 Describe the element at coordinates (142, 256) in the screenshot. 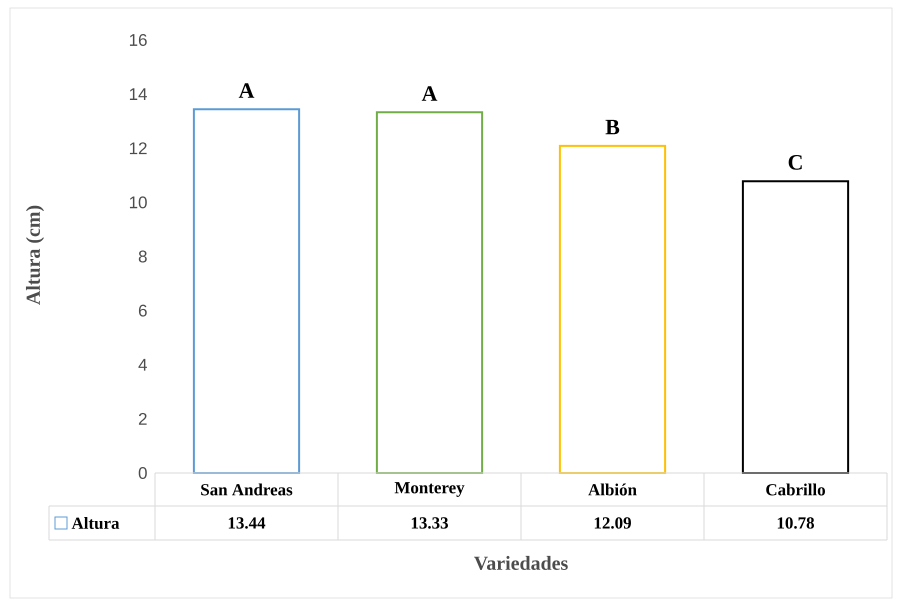

I see `y-tick-label: 8` at that location.